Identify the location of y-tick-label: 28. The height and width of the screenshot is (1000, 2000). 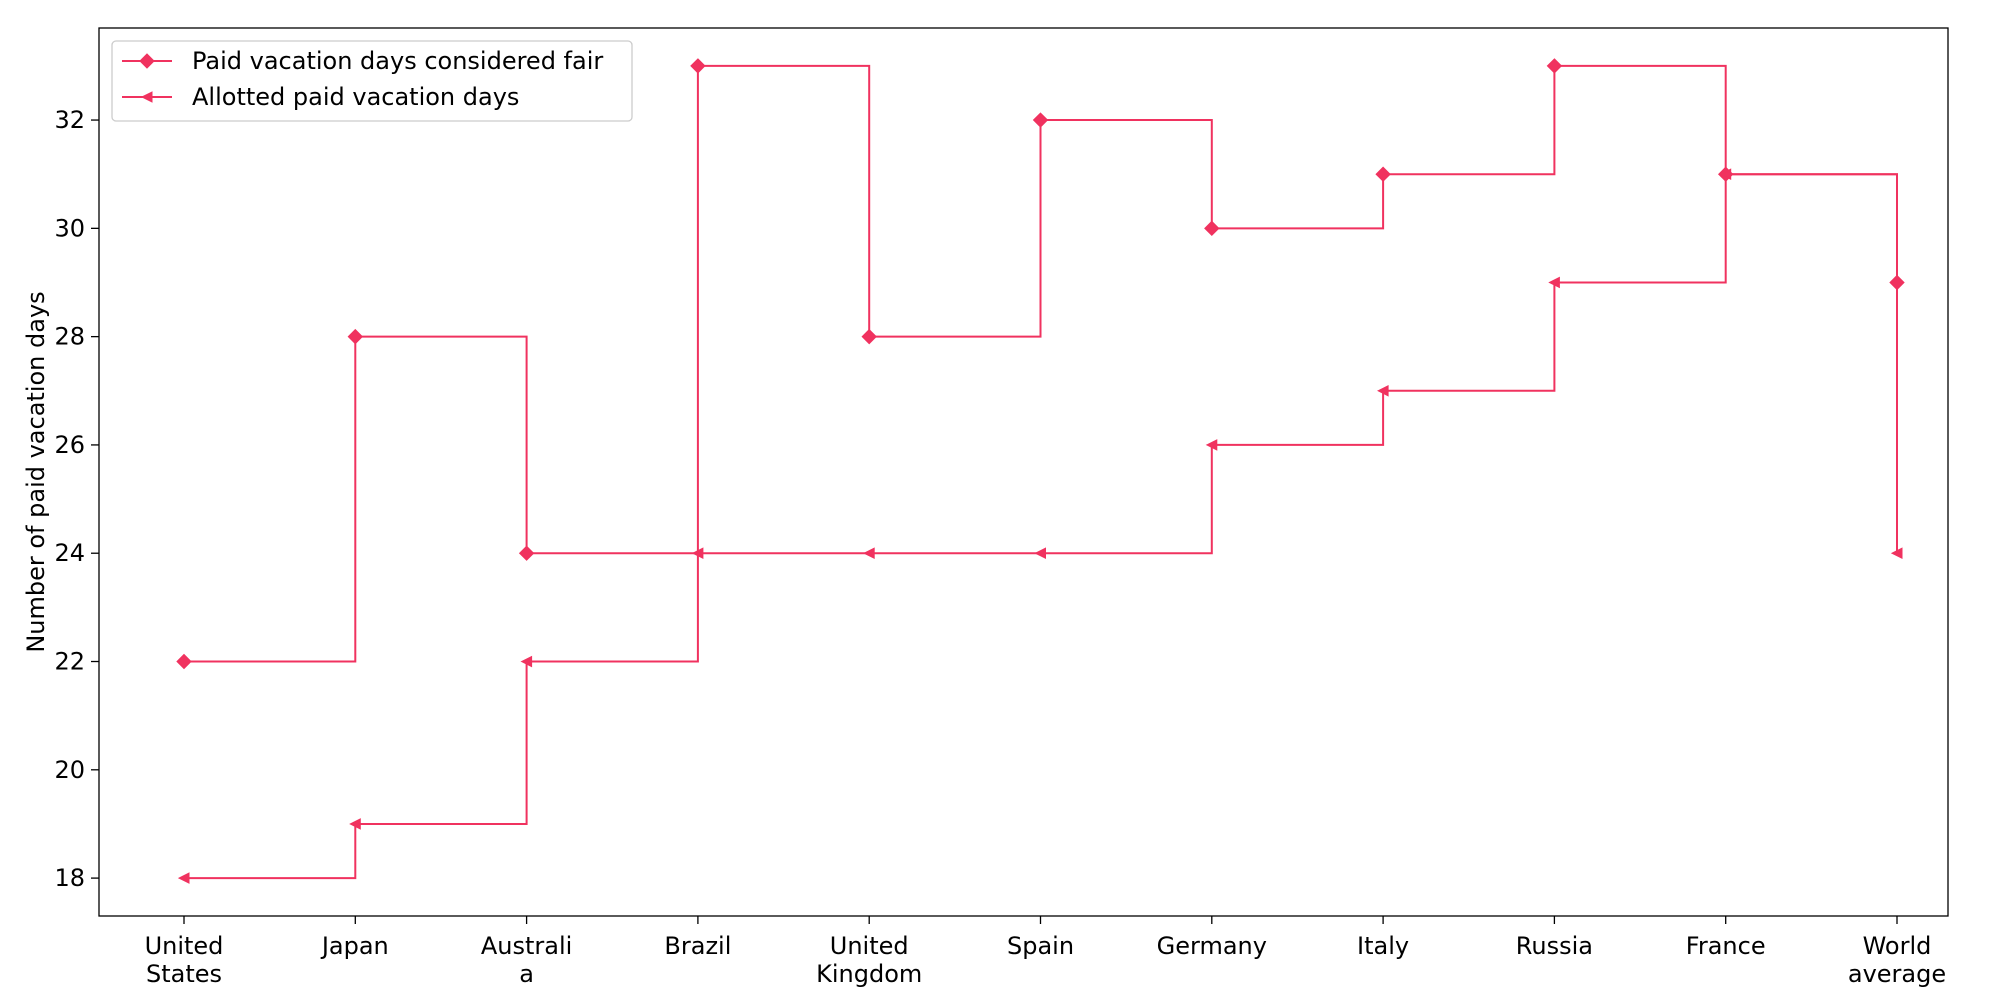
(69, 337).